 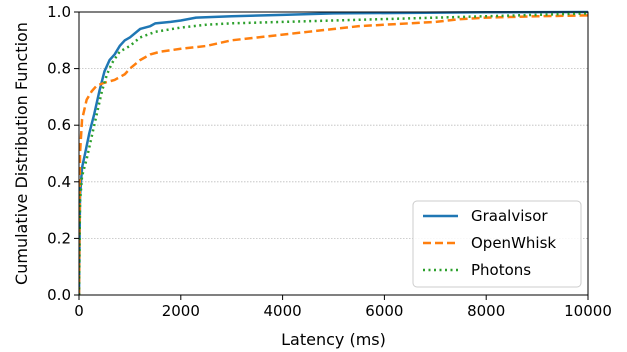 I want to click on x-tick-label: 2000, so click(x=181, y=311).